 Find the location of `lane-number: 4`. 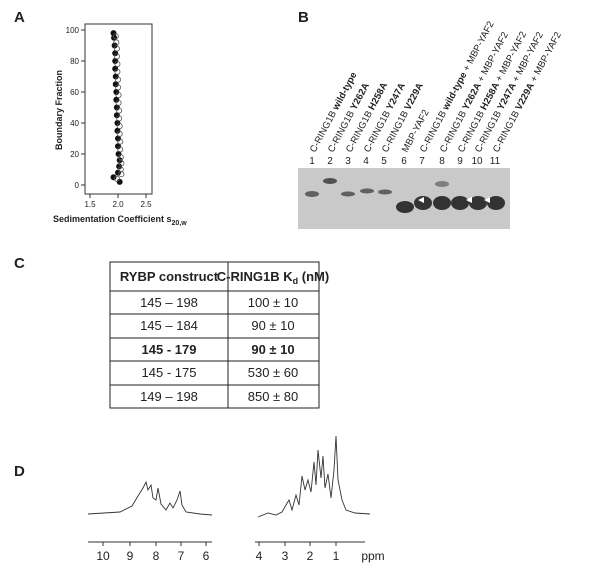

lane-number: 4 is located at coordinates (366, 161).